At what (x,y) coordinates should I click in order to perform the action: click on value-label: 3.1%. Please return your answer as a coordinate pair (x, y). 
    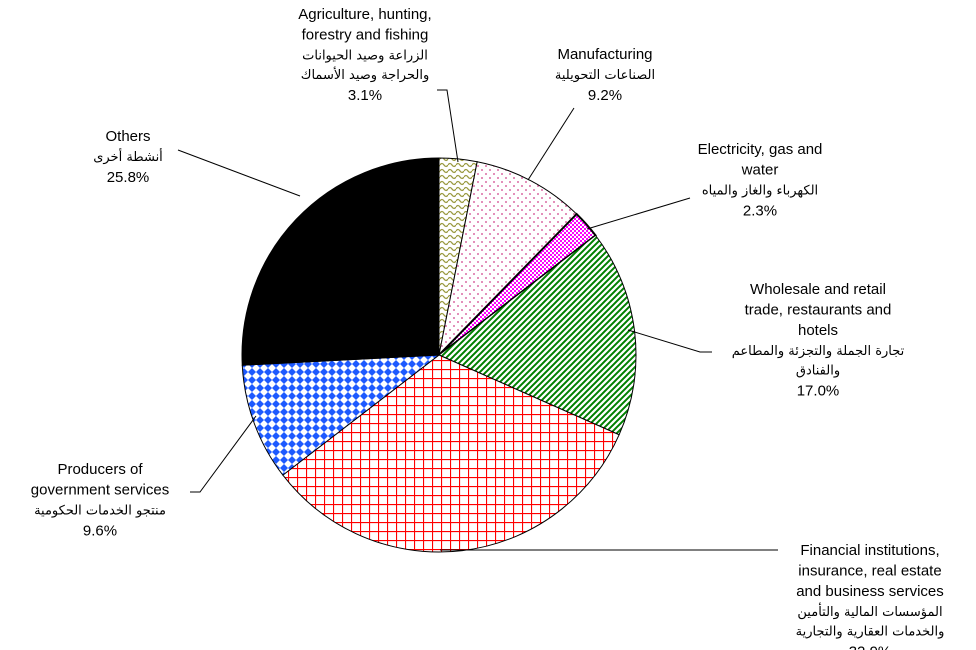
    Looking at the image, I should click on (365, 95).